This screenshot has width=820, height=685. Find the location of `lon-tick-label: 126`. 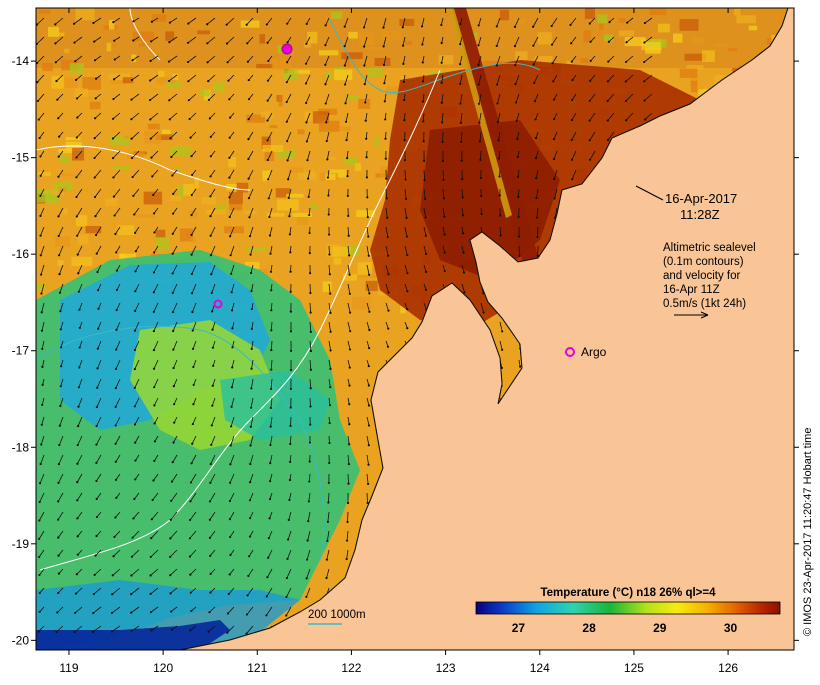

lon-tick-label: 126 is located at coordinates (728, 668).